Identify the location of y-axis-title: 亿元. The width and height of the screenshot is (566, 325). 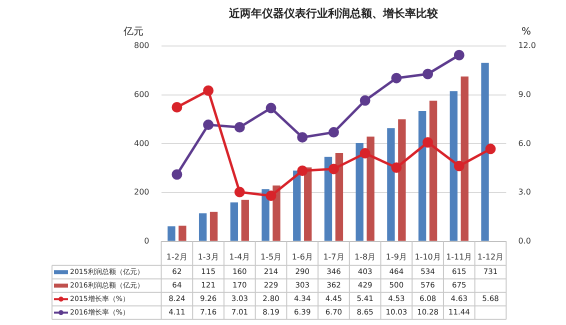
(133, 32).